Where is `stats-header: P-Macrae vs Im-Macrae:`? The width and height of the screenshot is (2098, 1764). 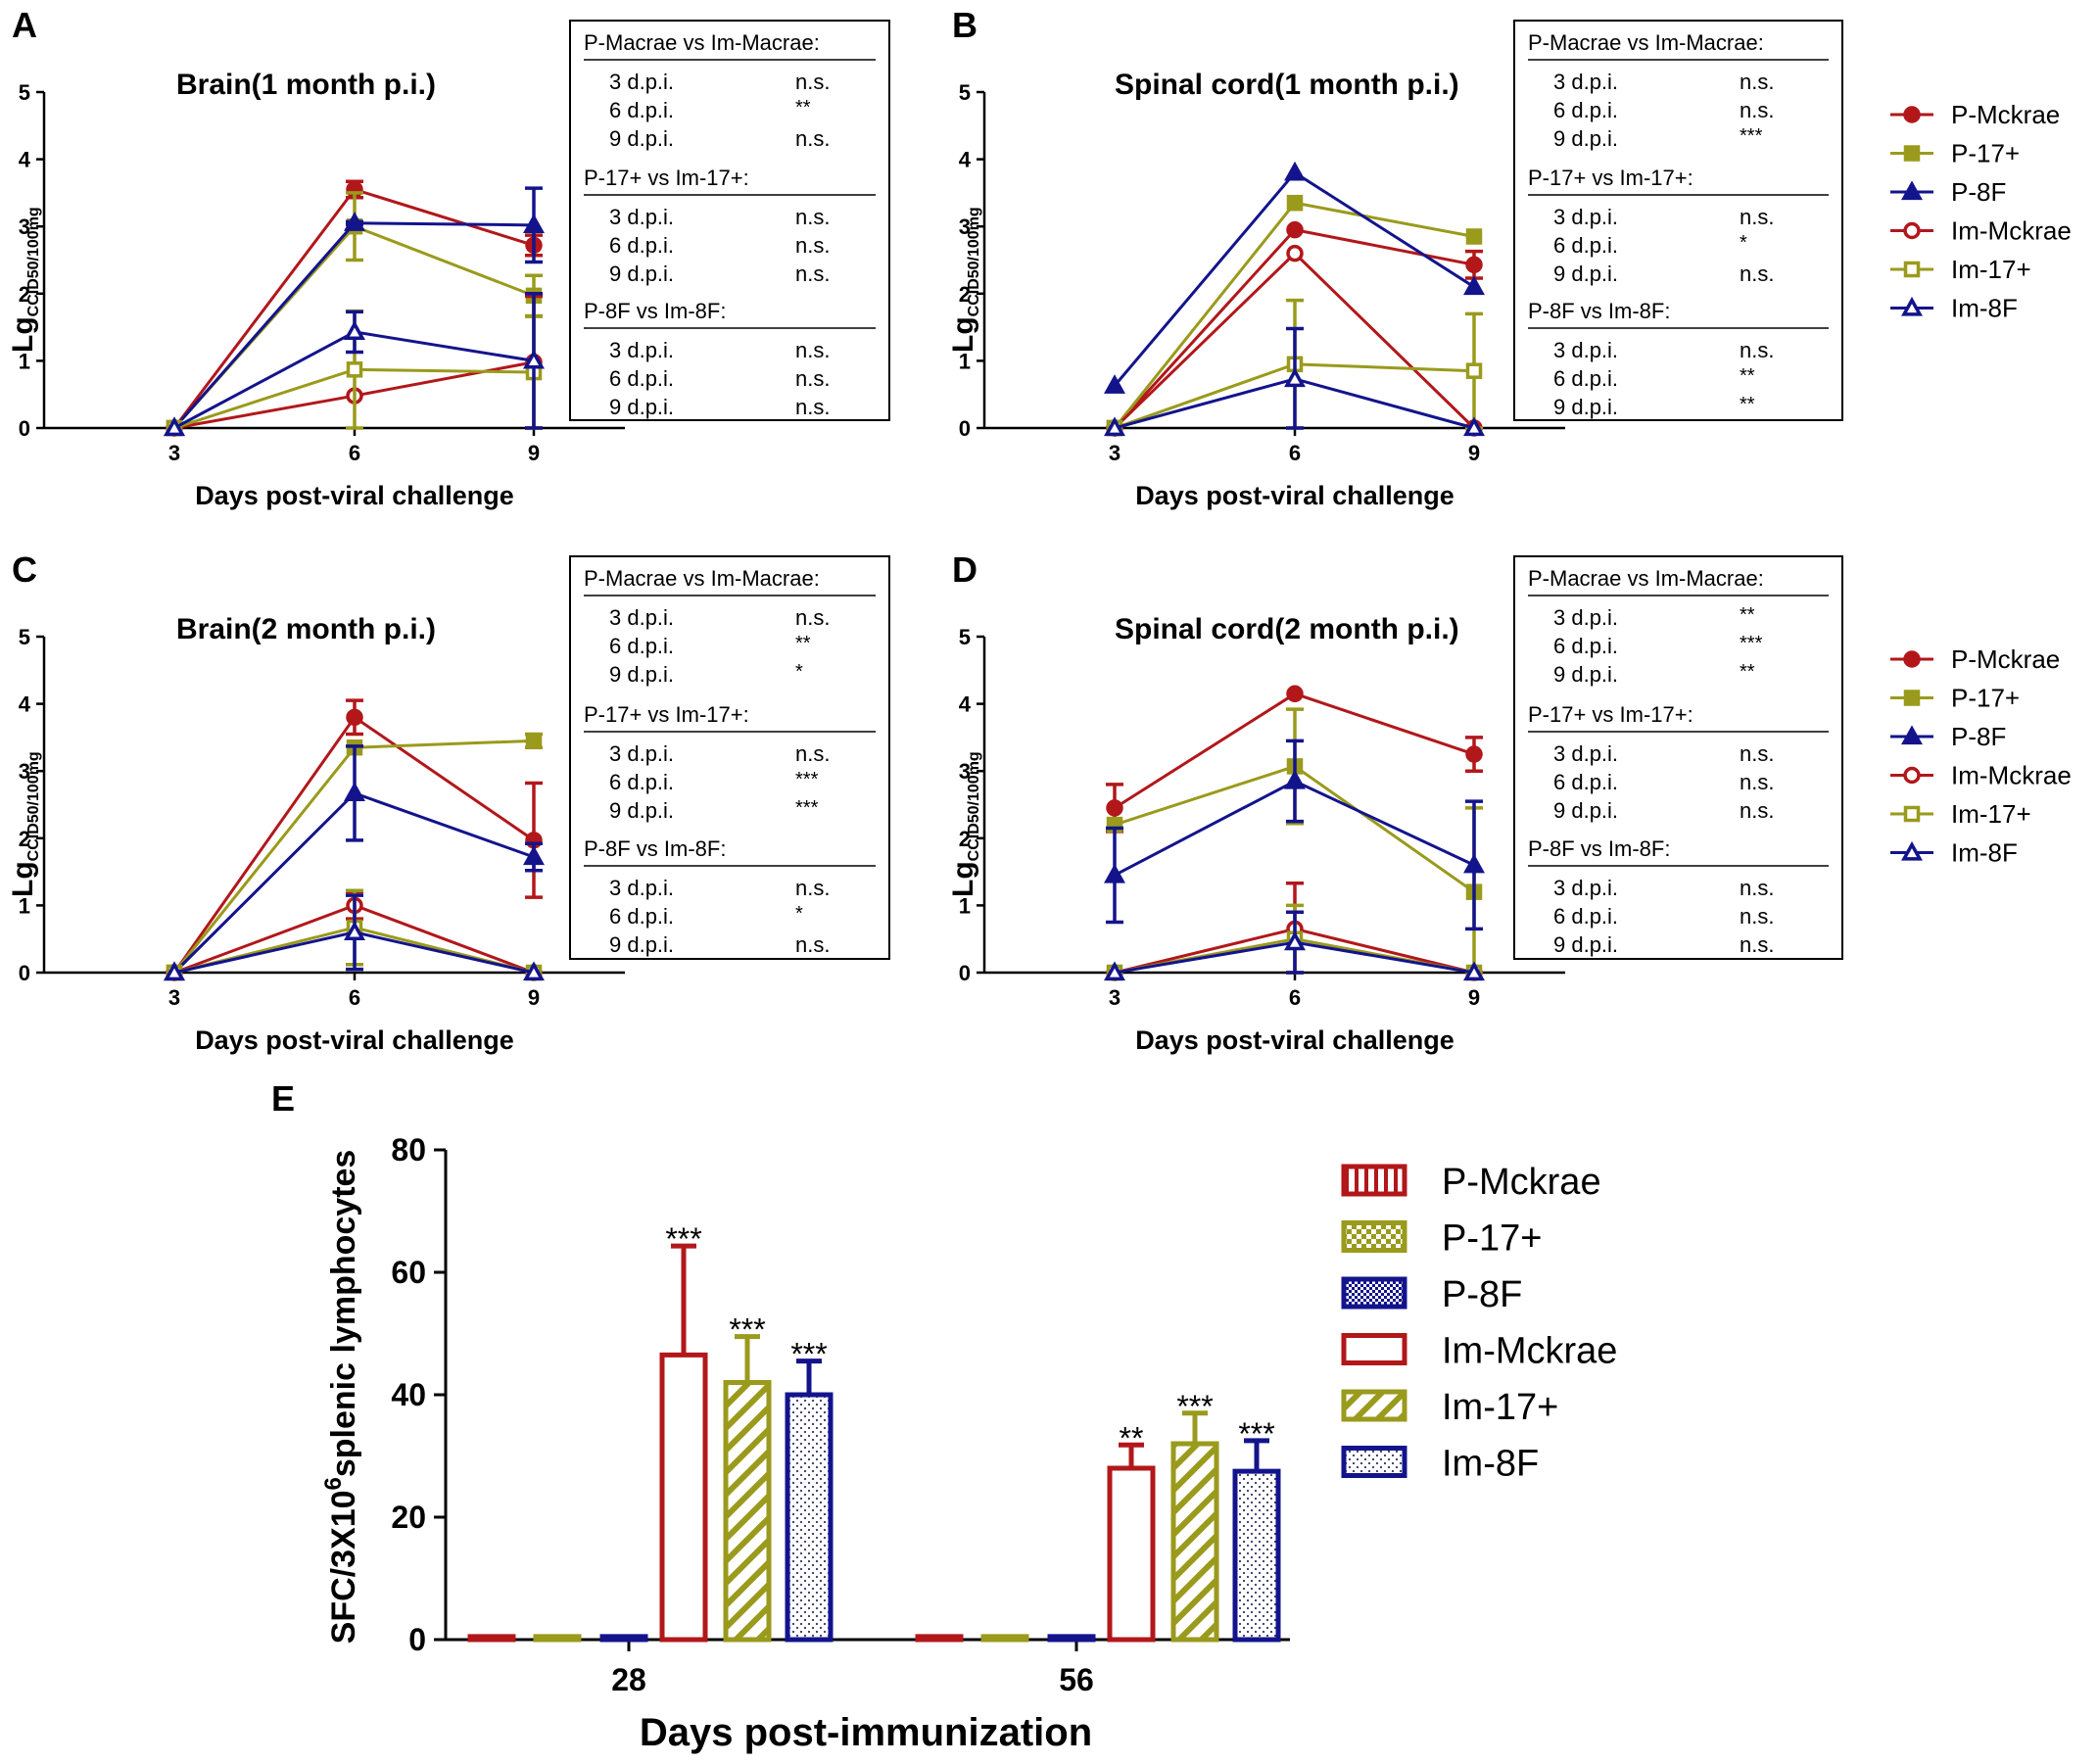 stats-header: P-Macrae vs Im-Macrae: is located at coordinates (702, 578).